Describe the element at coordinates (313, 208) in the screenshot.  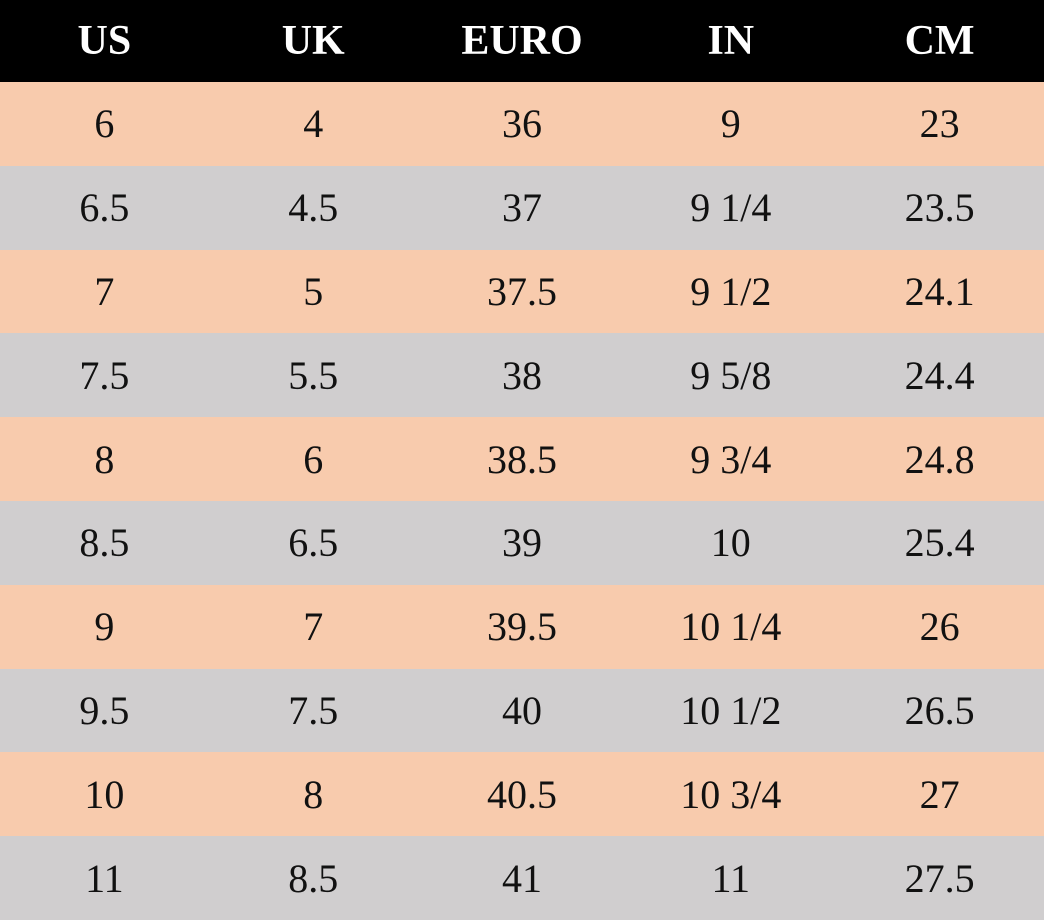
I see `table-cell: 4.5` at that location.